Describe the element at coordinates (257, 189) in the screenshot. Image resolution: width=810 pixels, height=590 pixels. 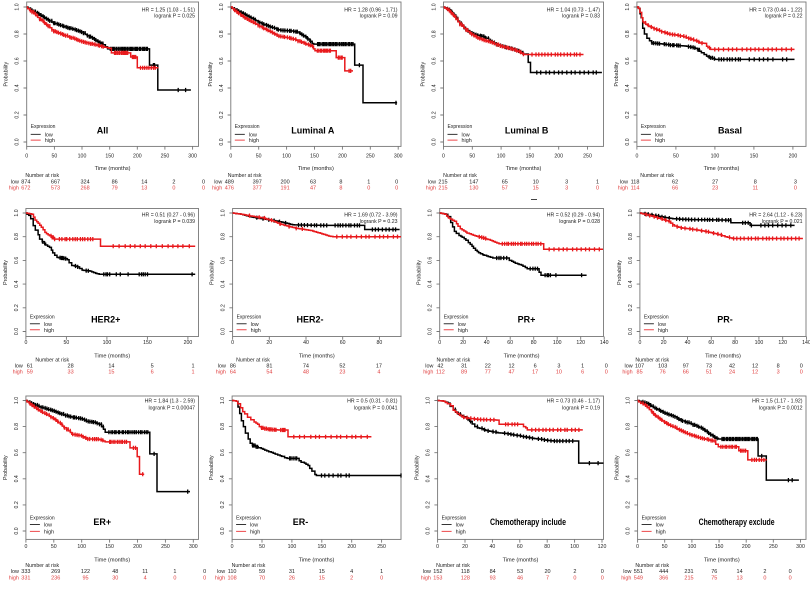
I see `svg-text: 377` at that location.